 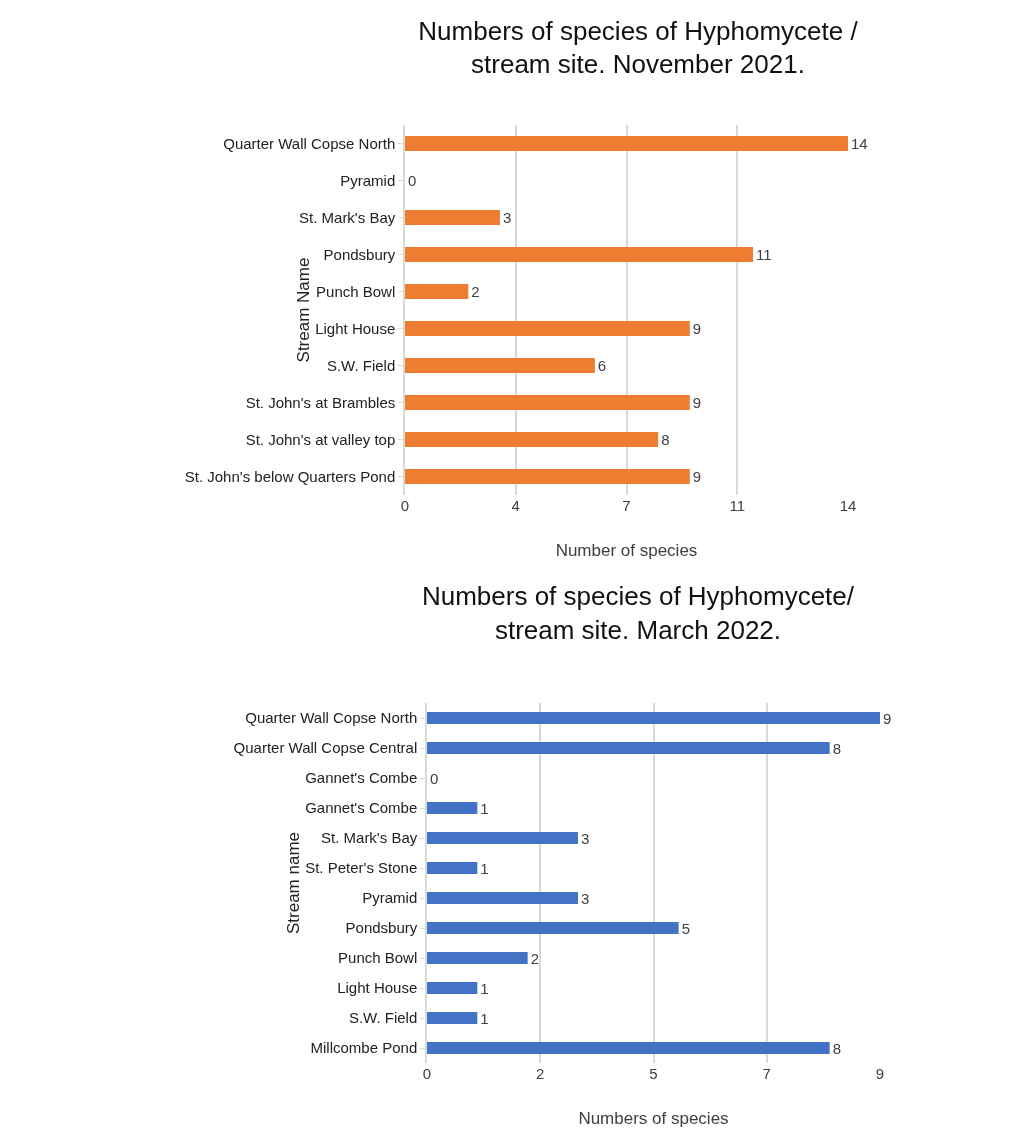 I want to click on x-tick-label: 14, so click(x=848, y=505).